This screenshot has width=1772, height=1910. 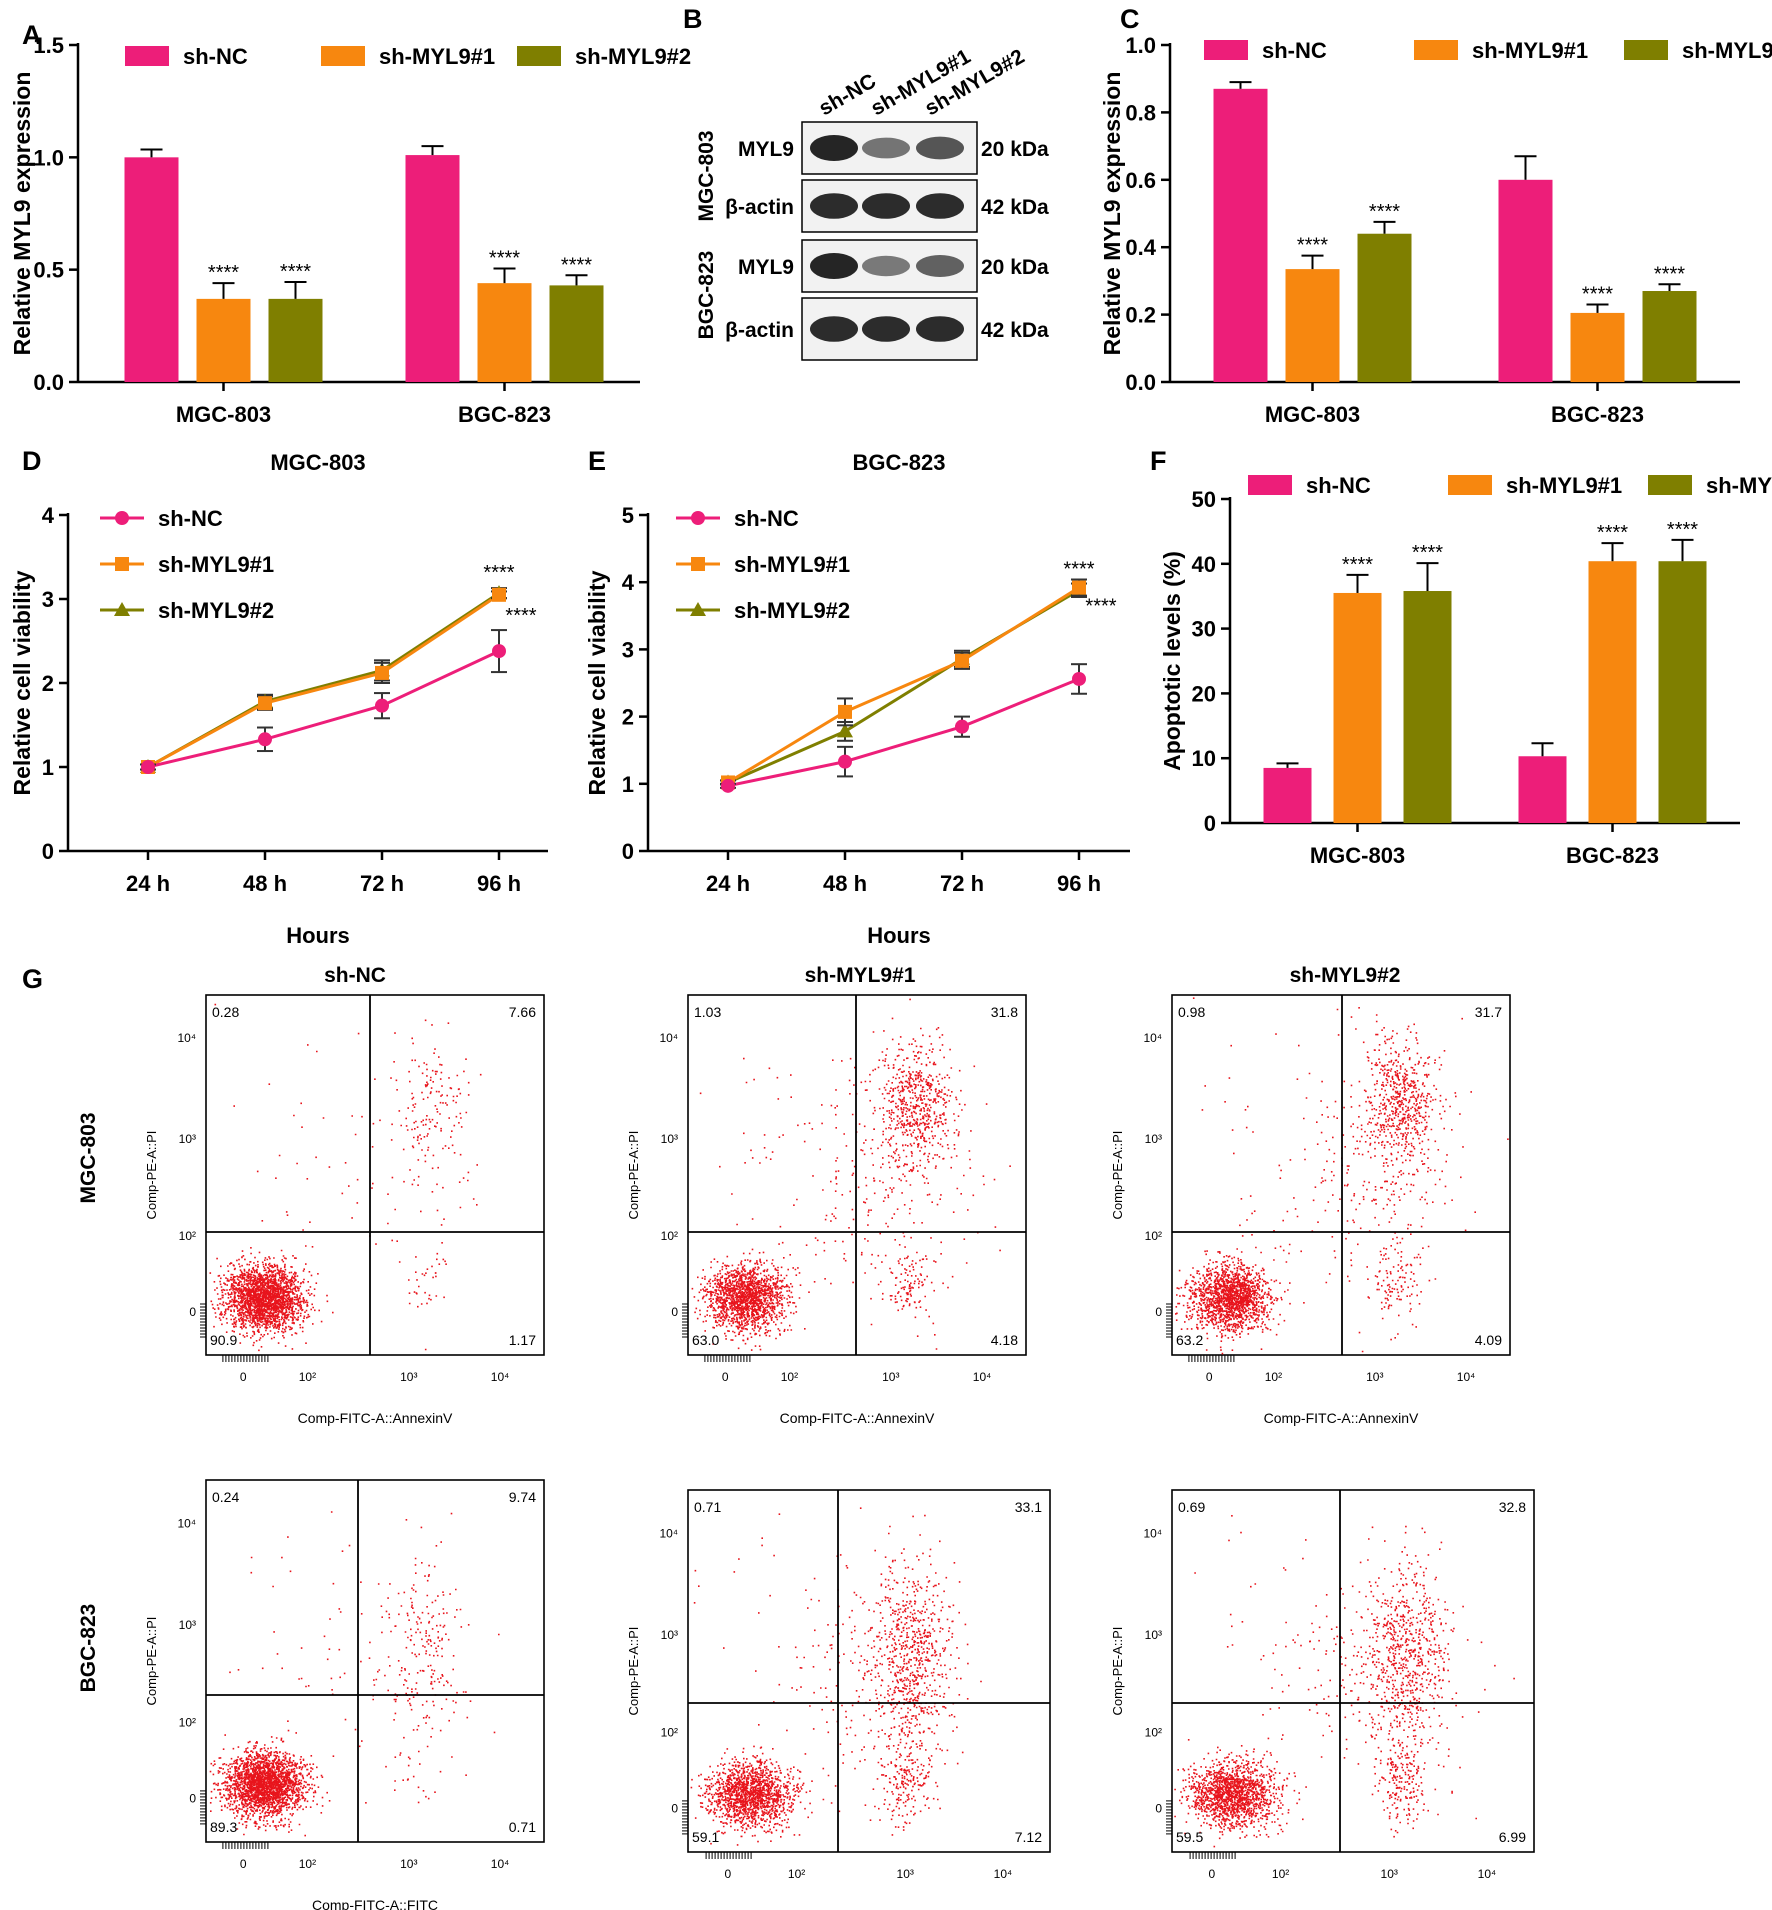 What do you see at coordinates (766, 149) in the screenshot?
I see `protein-label: MYL9` at bounding box center [766, 149].